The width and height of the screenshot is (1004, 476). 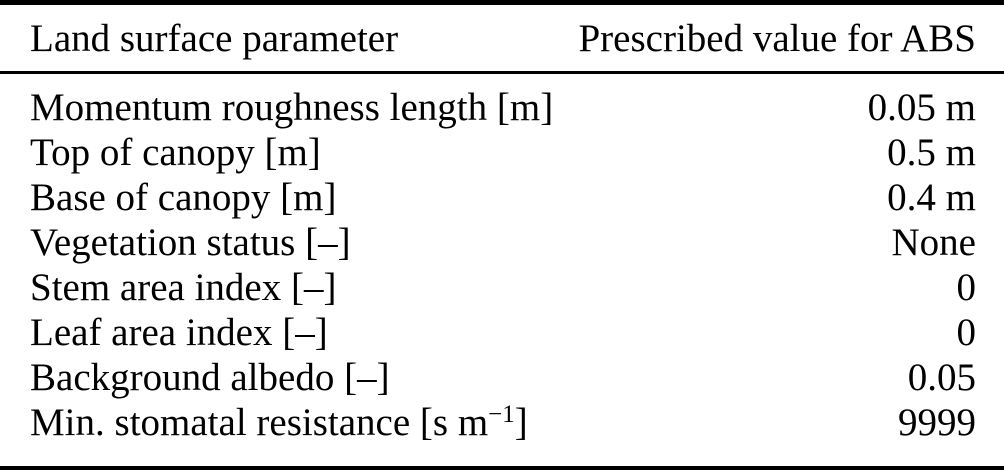 What do you see at coordinates (502, 468) in the screenshot?
I see `table-bottom-rule` at bounding box center [502, 468].